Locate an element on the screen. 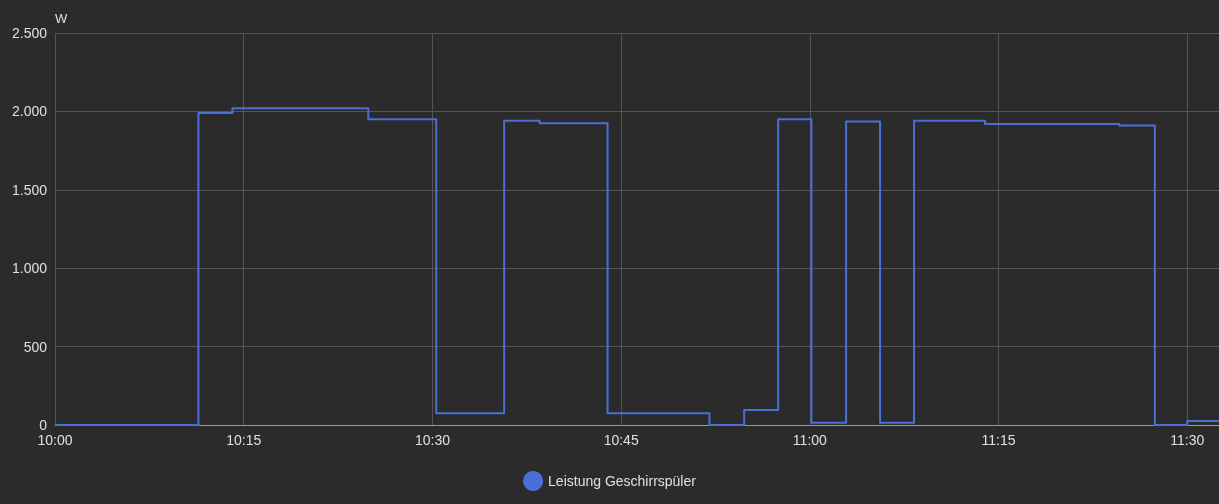 The width and height of the screenshot is (1219, 504). y-tick-label: 2.000 is located at coordinates (29, 111).